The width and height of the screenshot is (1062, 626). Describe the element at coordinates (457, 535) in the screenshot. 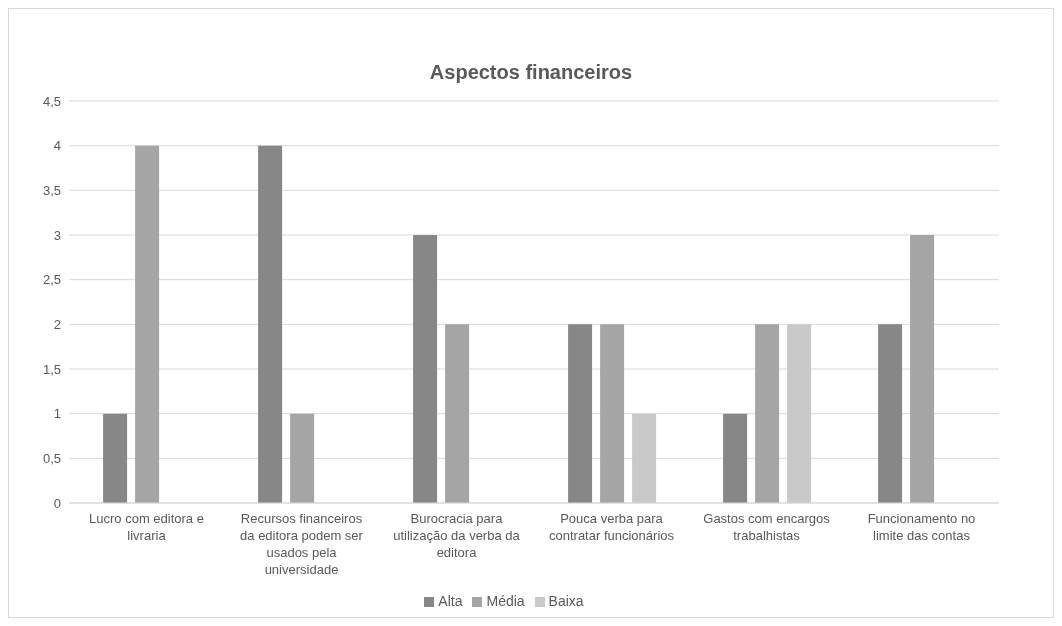

I see `x-tick-label: Burocracia para utilização da verba da editora` at that location.